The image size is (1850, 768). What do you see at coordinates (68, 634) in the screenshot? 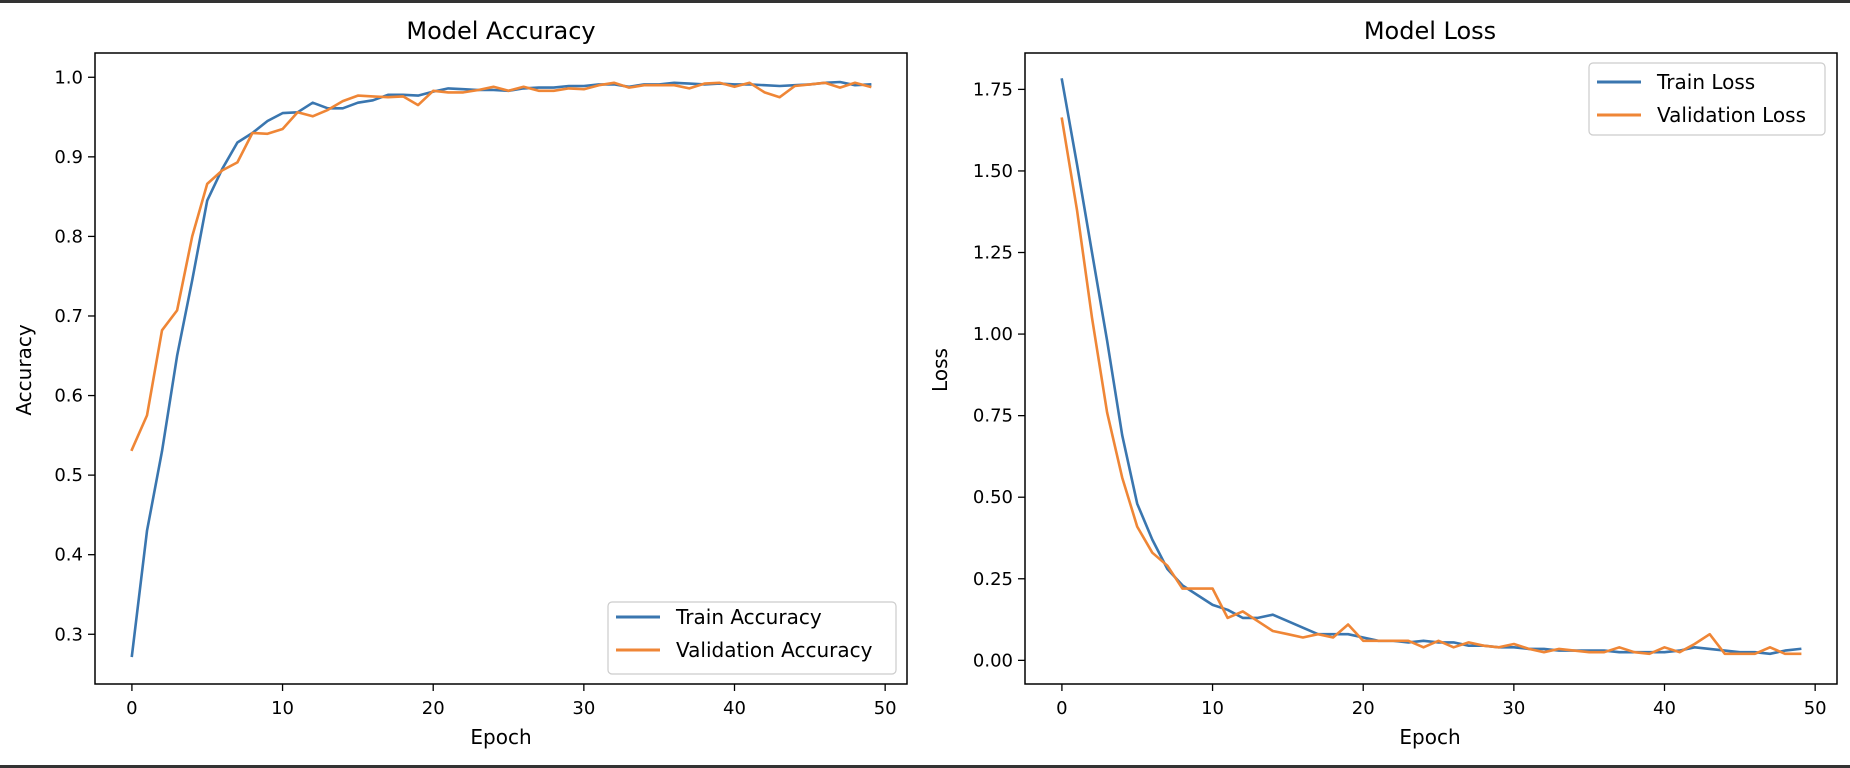
I see `y-tick-label: 0.3` at bounding box center [68, 634].